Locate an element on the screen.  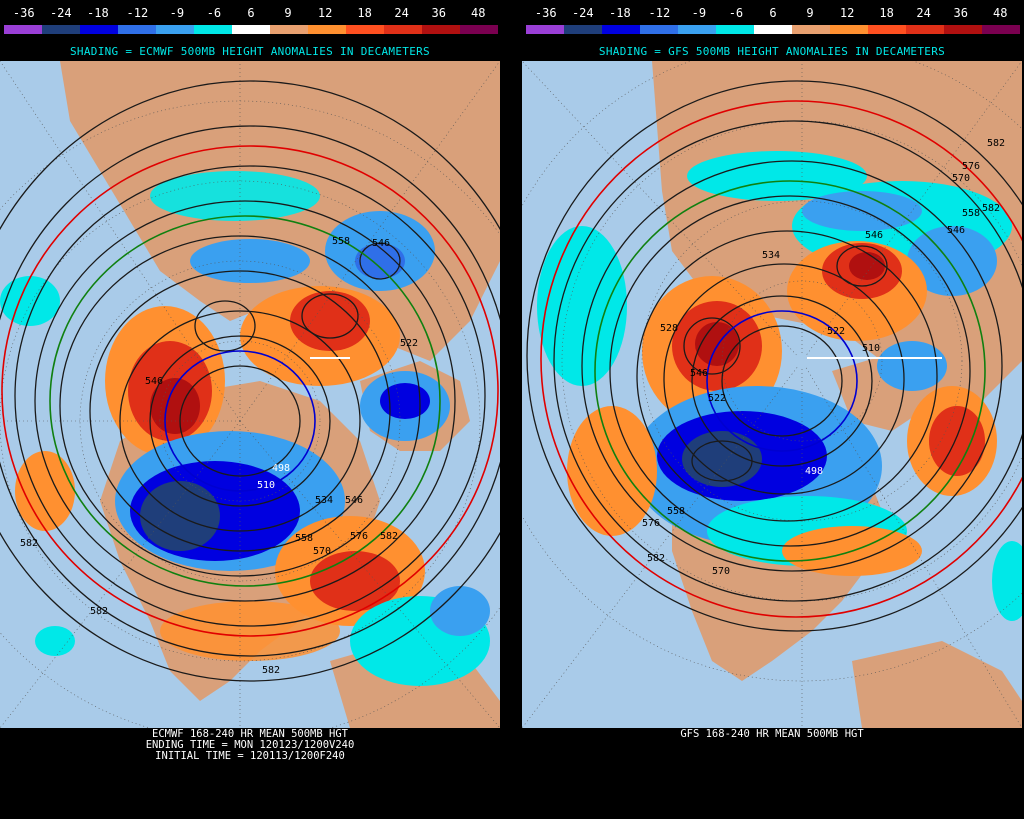
anomaly-positive-peak is located at coordinates (867, 266).